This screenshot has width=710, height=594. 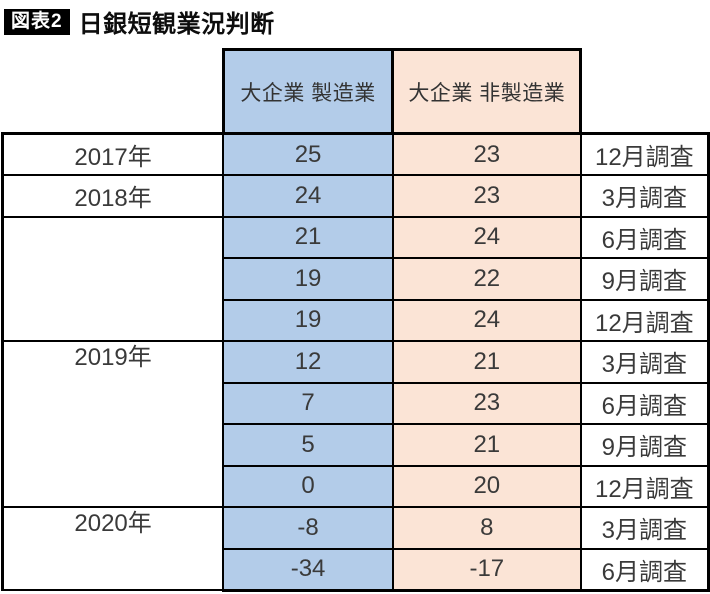 I want to click on manufacturing-value: 7, so click(x=308, y=403).